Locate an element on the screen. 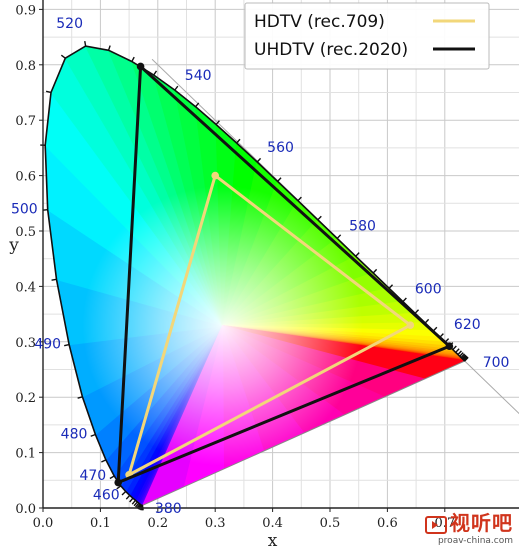 The image size is (519, 550). wavelength-label-480: 480 is located at coordinates (74, 434).